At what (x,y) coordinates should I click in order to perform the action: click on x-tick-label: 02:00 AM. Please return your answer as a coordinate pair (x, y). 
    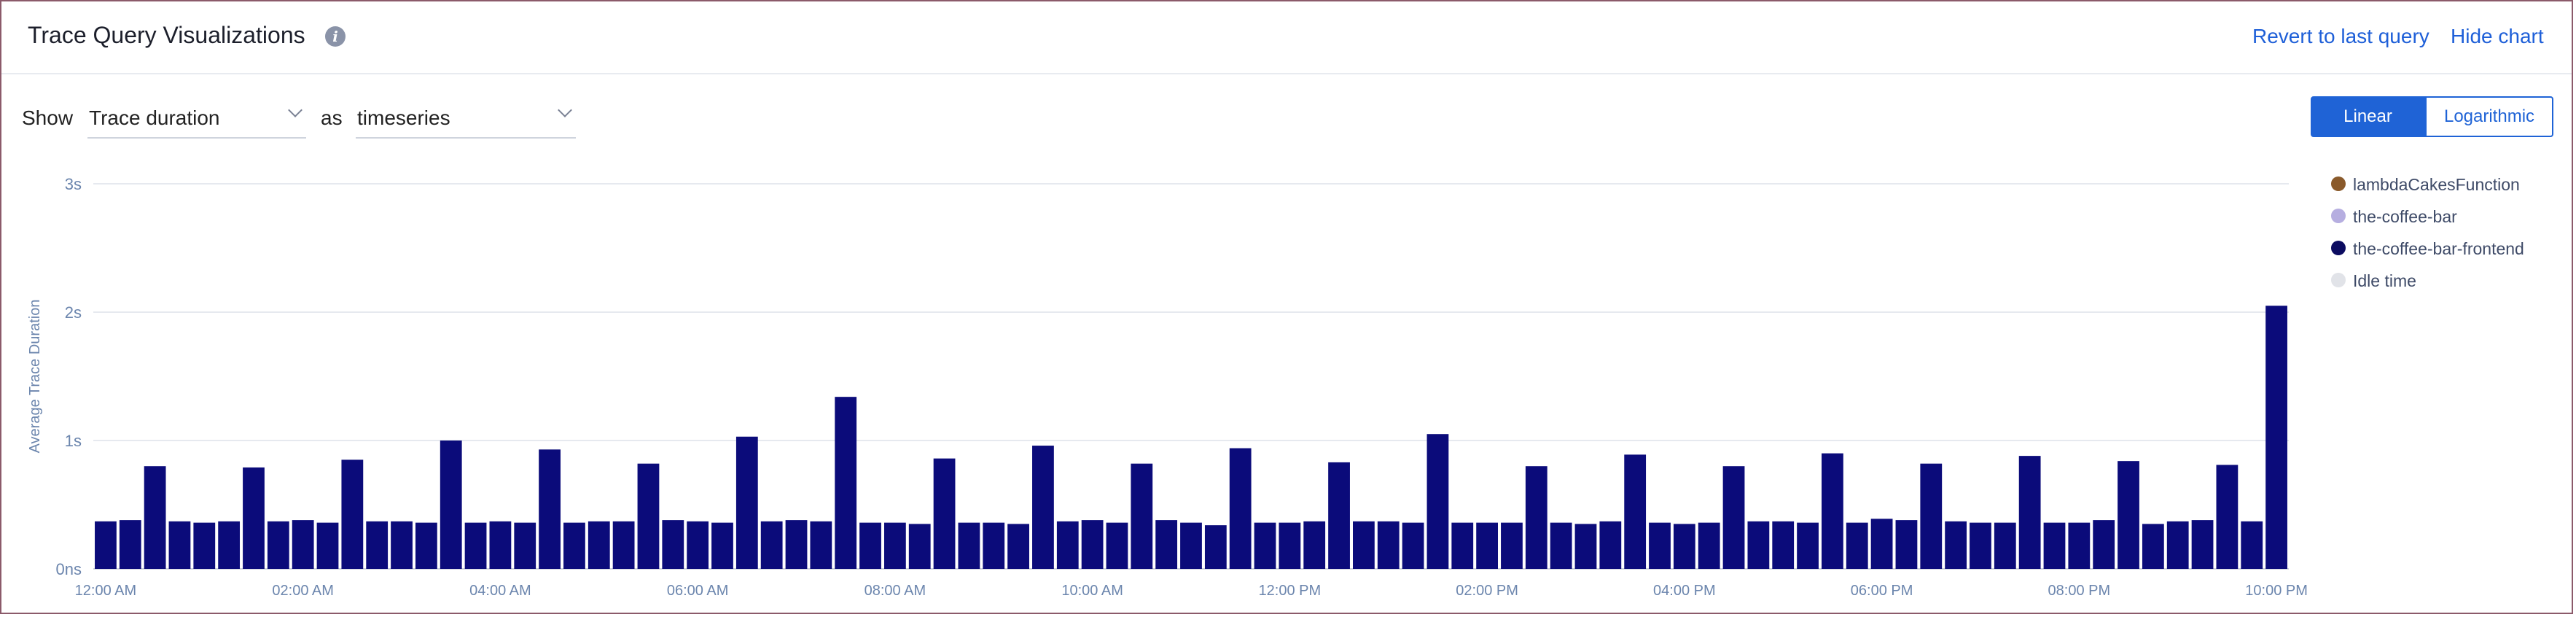
    Looking at the image, I should click on (303, 591).